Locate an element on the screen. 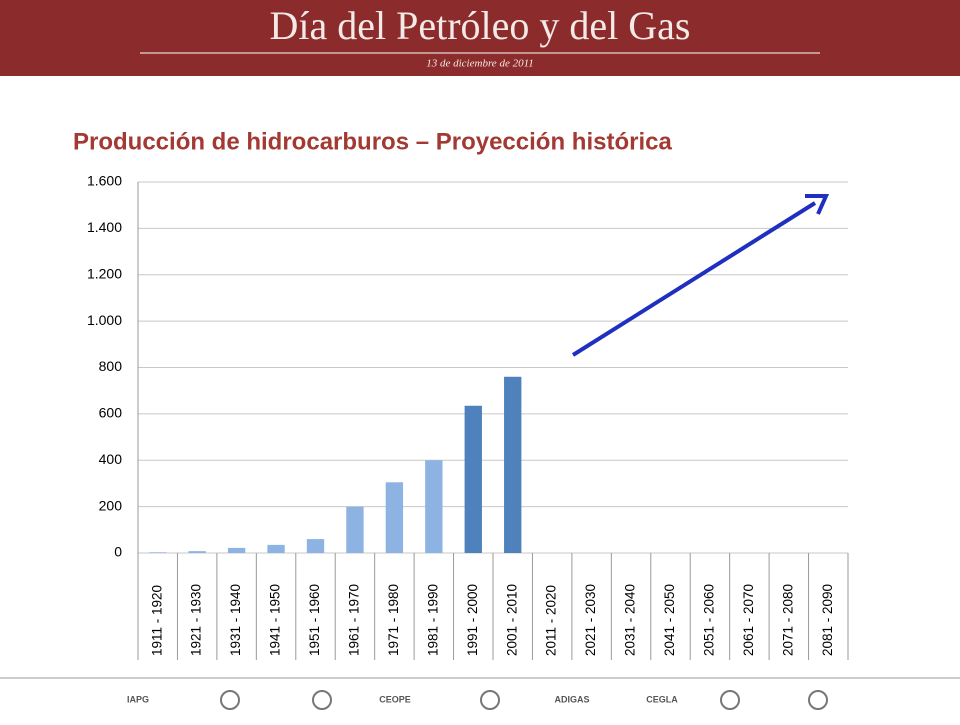 Image resolution: width=960 pixels, height=725 pixels. y-tick-label: 1.200 is located at coordinates (104, 273).